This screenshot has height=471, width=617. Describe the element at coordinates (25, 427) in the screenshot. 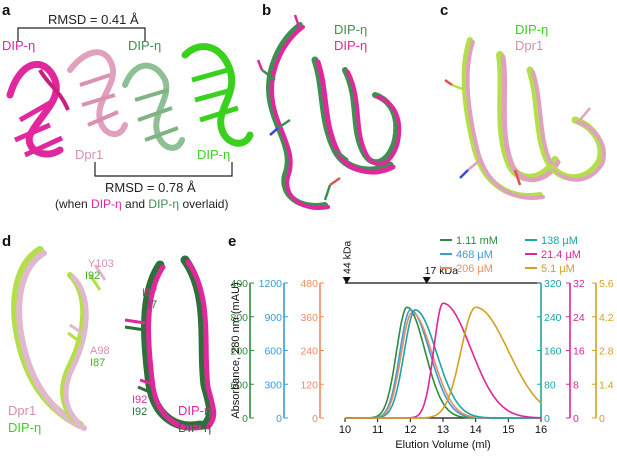

I see `panel-d-label-dip-eta-green: DIP-η` at that location.